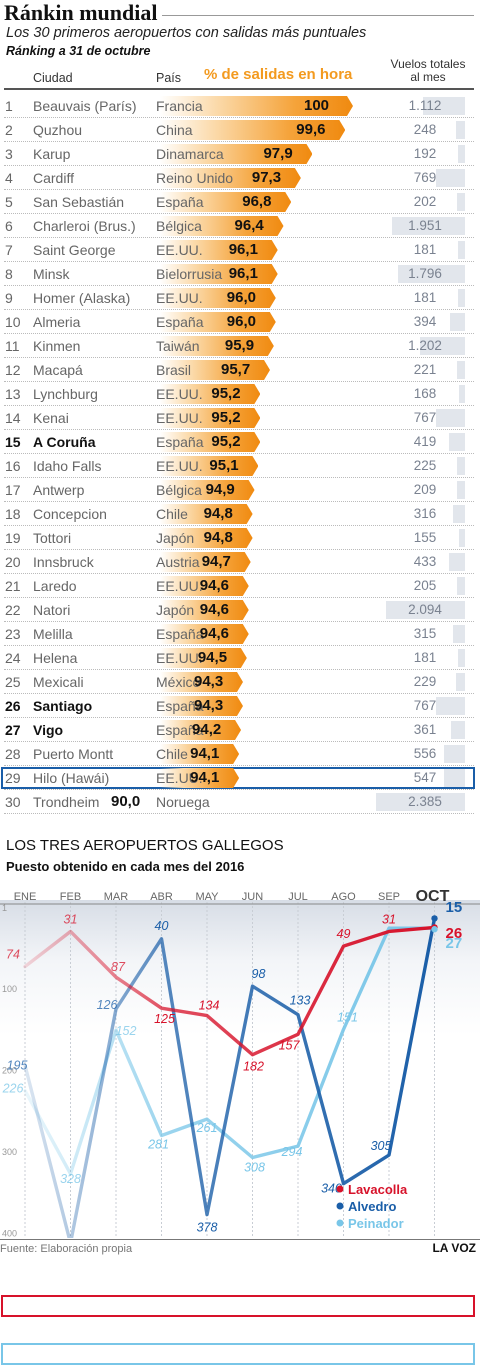 The width and height of the screenshot is (480, 1365). I want to click on flights-value: 767, so click(425, 417).